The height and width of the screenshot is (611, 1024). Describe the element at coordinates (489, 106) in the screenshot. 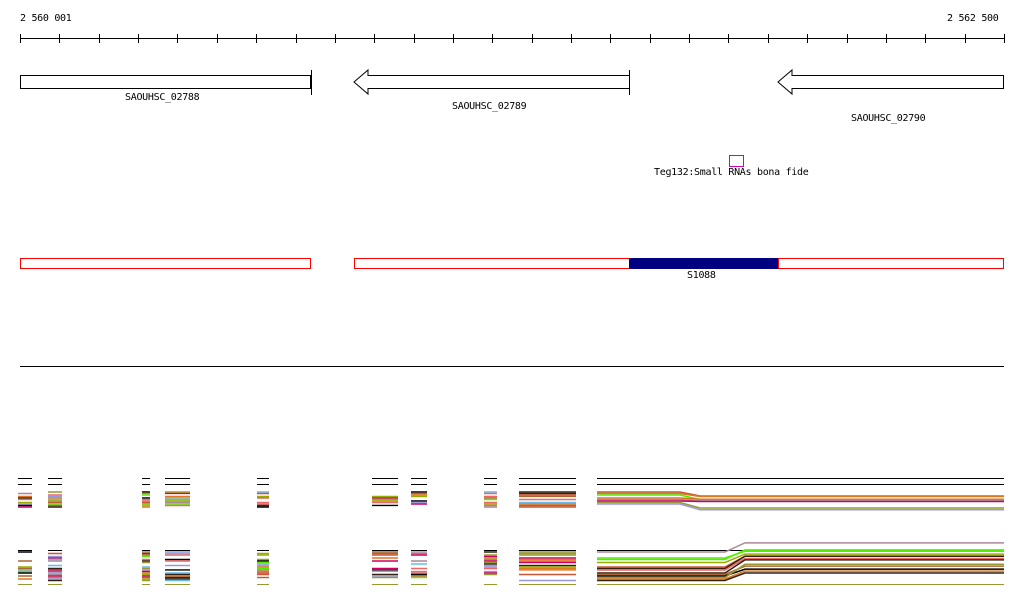

I see `gene-label-SAOUHSC_02789: SAOUHSC_02789` at that location.